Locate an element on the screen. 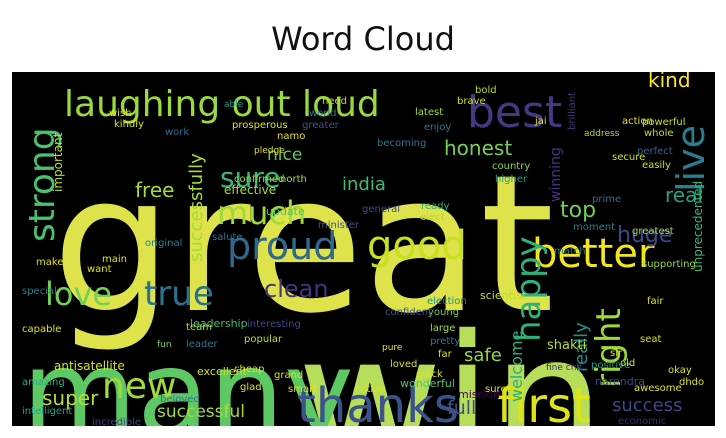 The image size is (726, 438). word-salute: salute is located at coordinates (227, 237).